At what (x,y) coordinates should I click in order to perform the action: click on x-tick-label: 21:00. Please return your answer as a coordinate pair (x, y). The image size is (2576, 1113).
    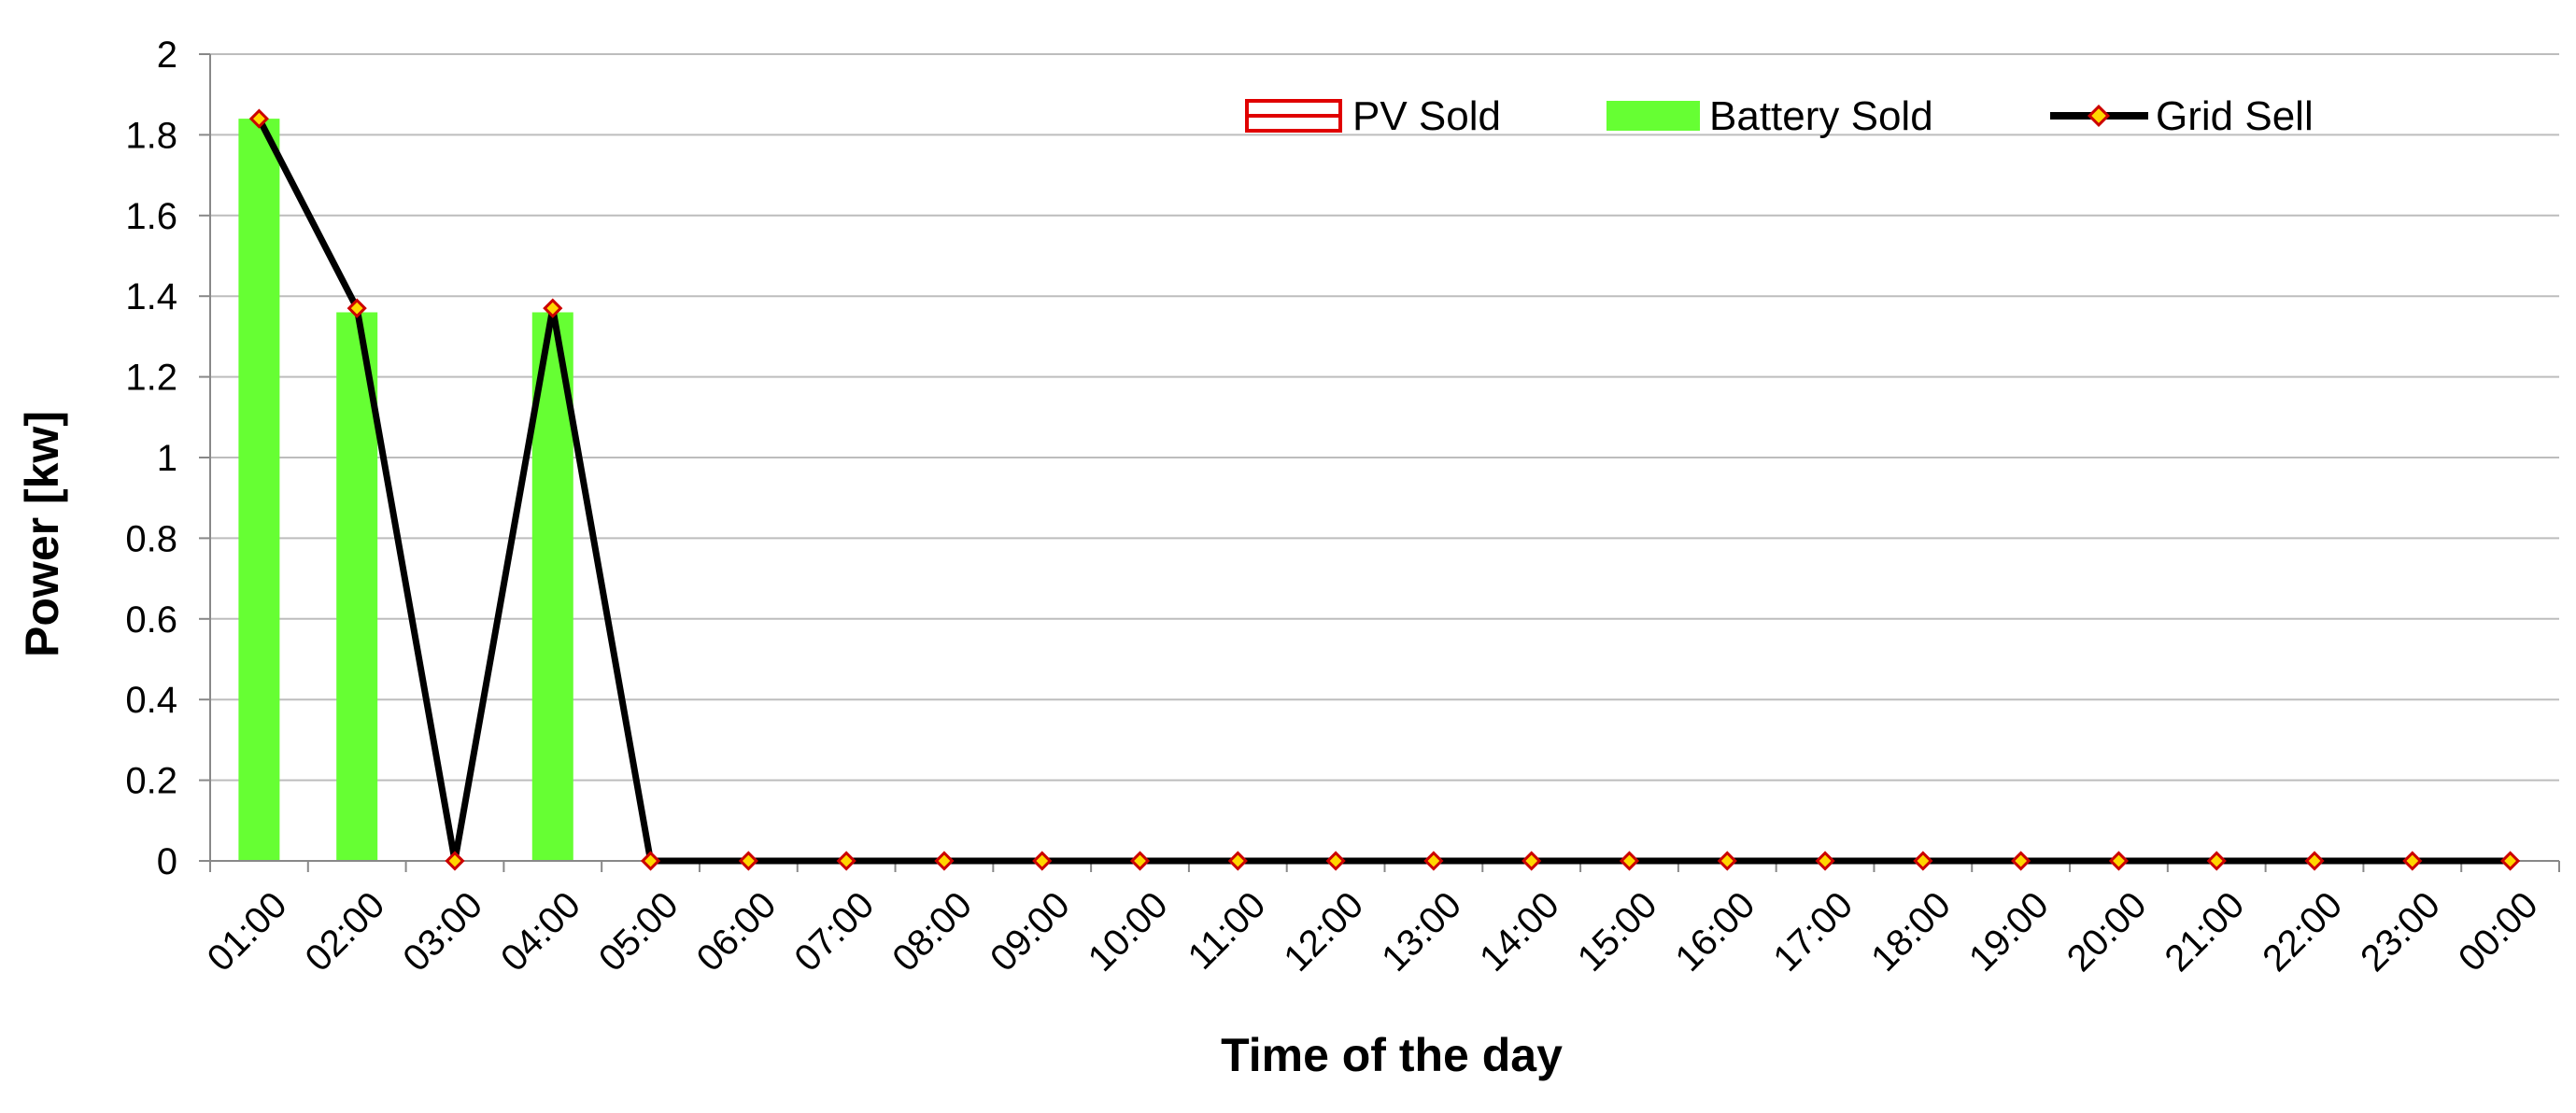
    Looking at the image, I should click on (2204, 931).